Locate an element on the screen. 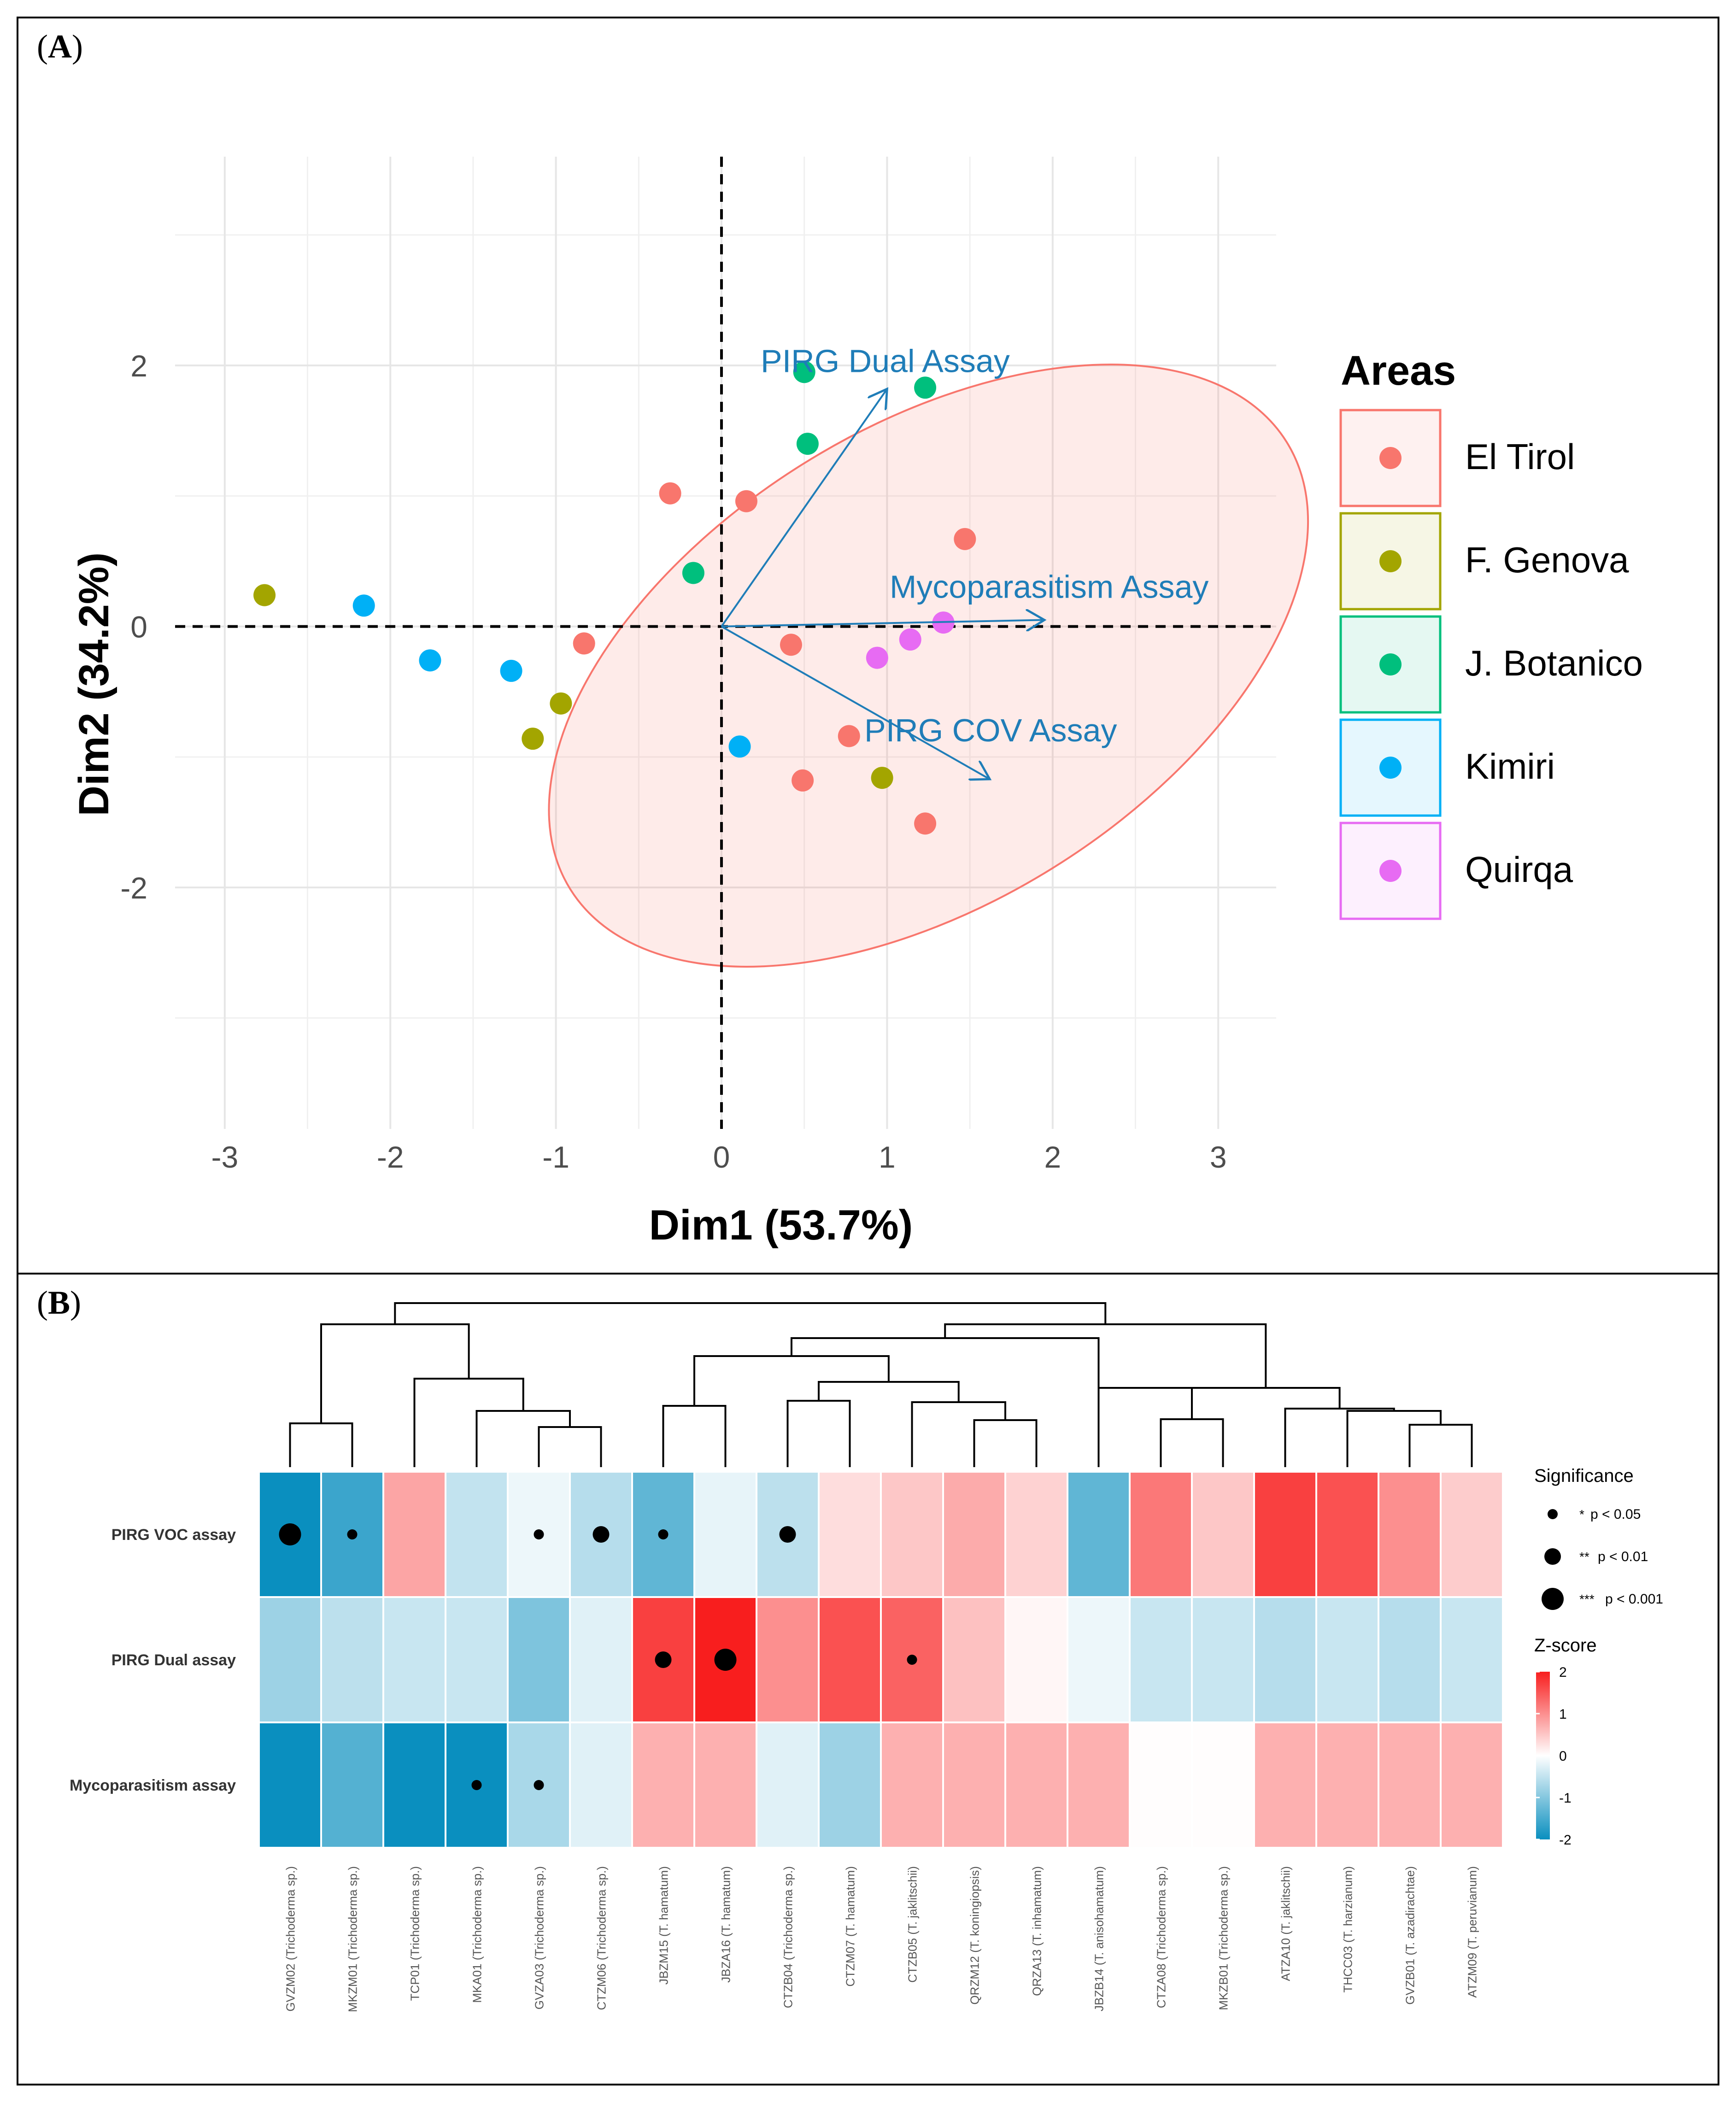  colorbar-tick-label: 1 is located at coordinates (1563, 1714).